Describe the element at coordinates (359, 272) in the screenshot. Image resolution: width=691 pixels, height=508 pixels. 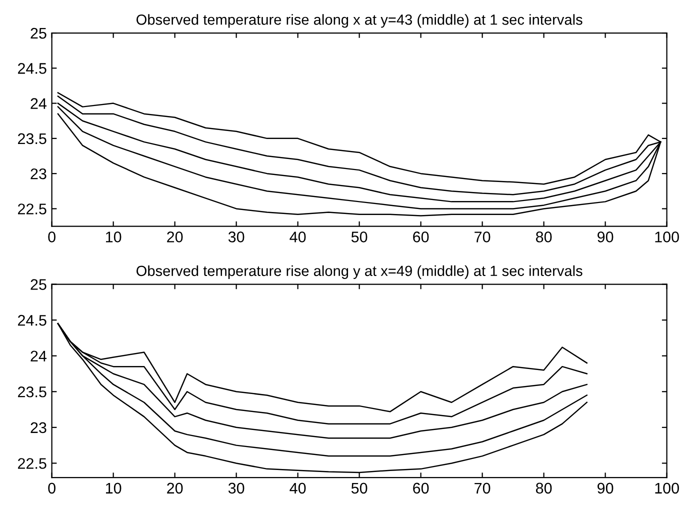
I see `chart-title: Observed temperature rise along y at x=49 (middle) at 1 sec intervals` at that location.